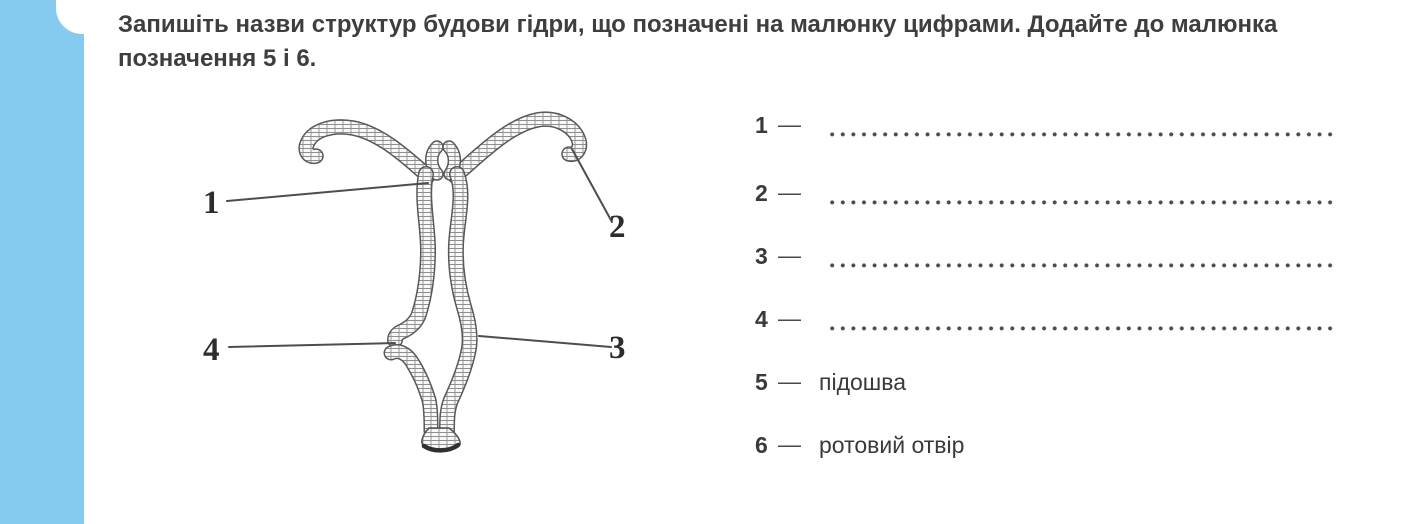 Image resolution: width=1408 pixels, height=524 pixels. I want to click on figure-label-4: 4, so click(211, 350).